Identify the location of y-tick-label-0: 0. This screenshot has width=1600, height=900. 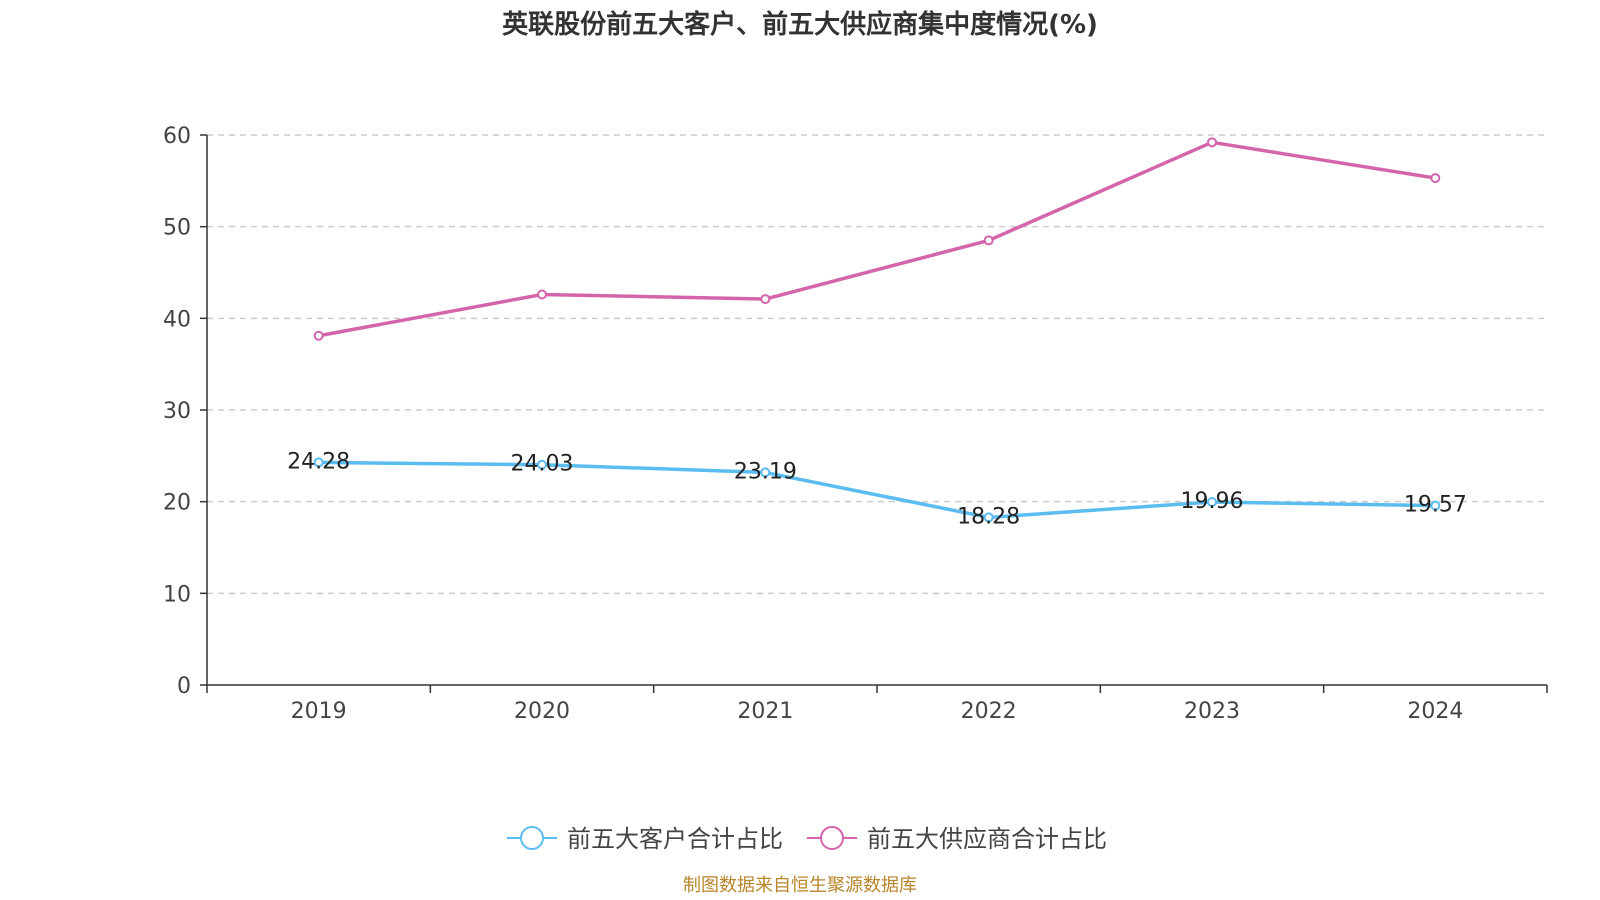
(184, 686).